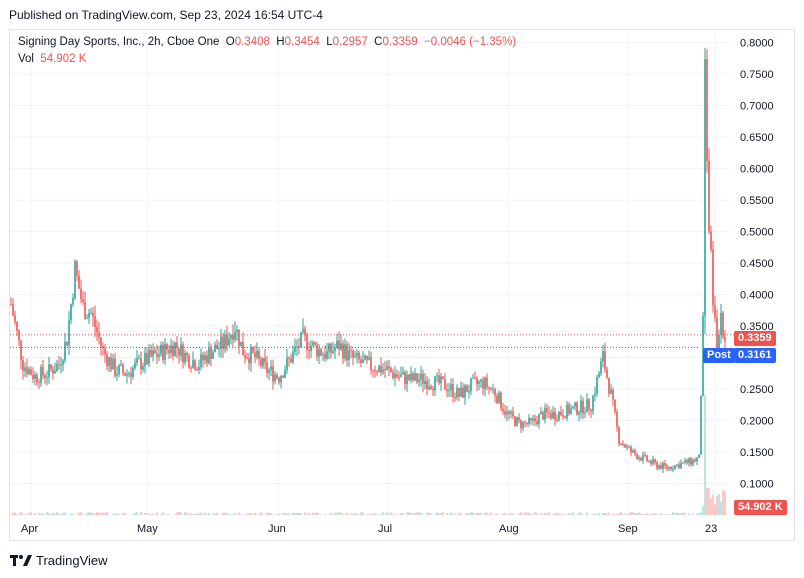 This screenshot has width=804, height=578. Describe the element at coordinates (119, 42) in the screenshot. I see `symbol-name: Signing Day Sports, Inc., 2h, Cboe One` at that location.